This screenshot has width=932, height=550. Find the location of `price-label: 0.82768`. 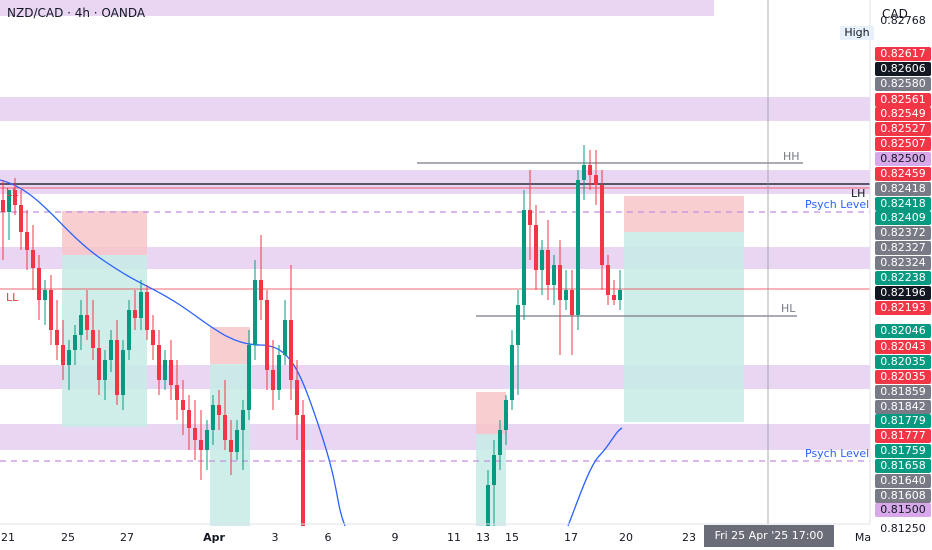

price-label: 0.82768 is located at coordinates (903, 20).